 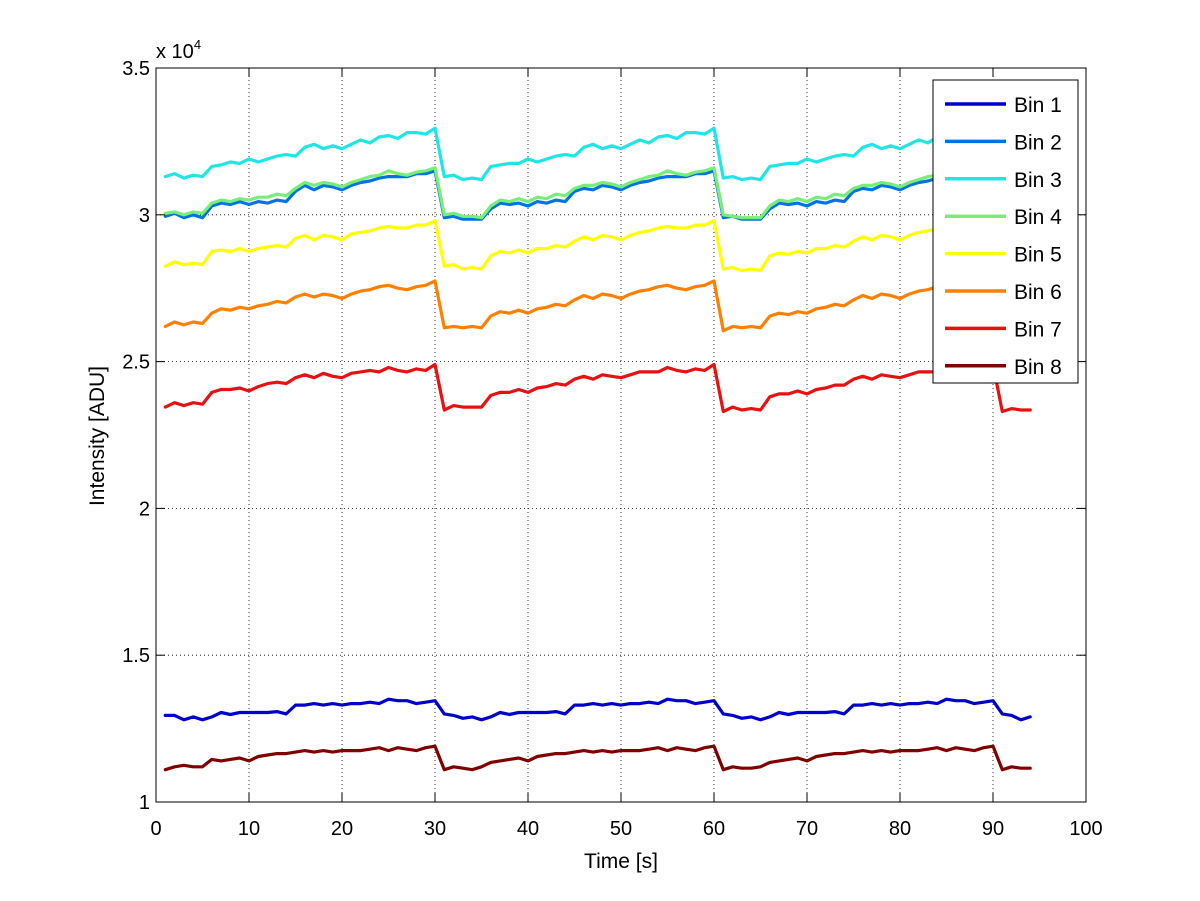 I want to click on legend: Bin 1 Bin 2 Bin 3 Bin 4 Bin 5 Bin 6 Bin 7 Bin 8, so click(x=1005, y=231).